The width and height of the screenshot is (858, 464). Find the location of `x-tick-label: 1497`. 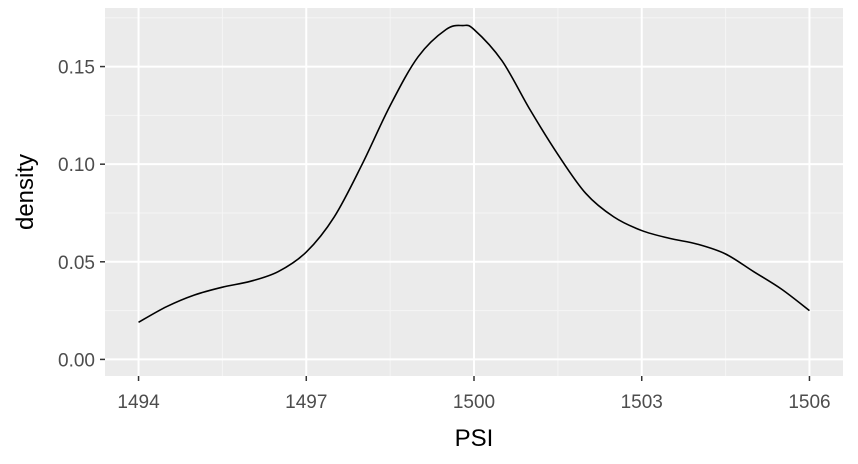

x-tick-label: 1497 is located at coordinates (306, 402).